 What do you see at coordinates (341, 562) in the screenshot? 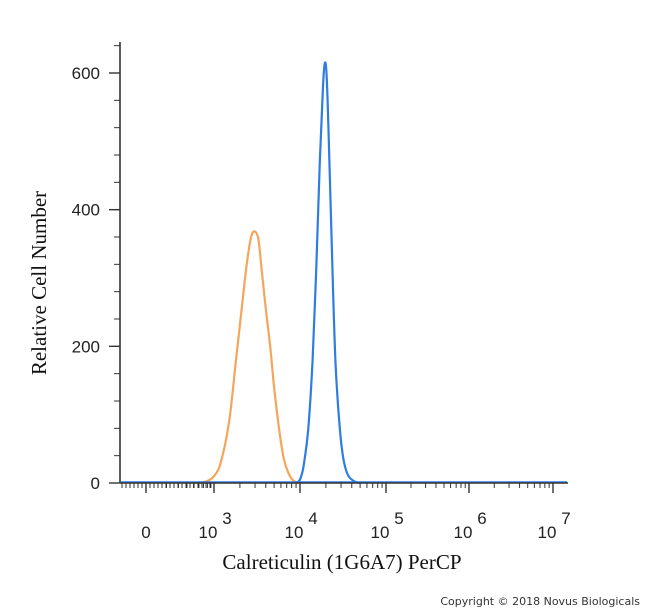
I see `x-axis-title: Calreticulin (1G6A7) PerCP` at bounding box center [341, 562].